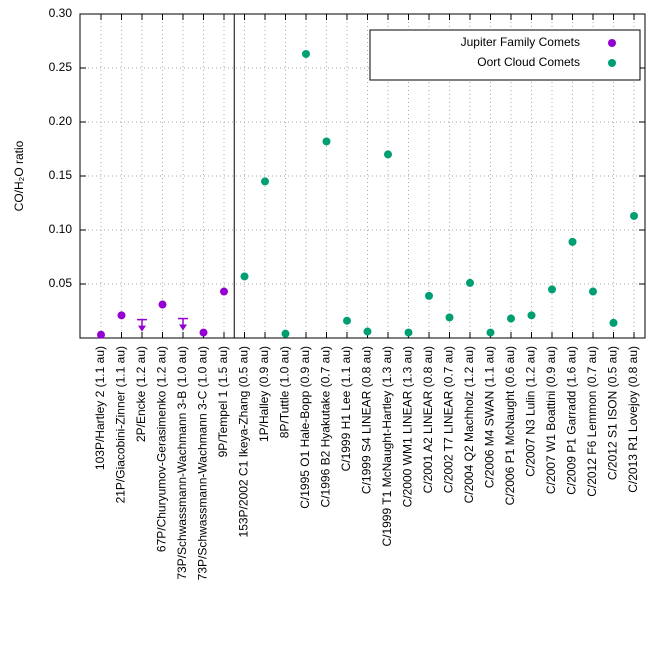 Image resolution: width=653 pixels, height=671 pixels. Describe the element at coordinates (61, 283) in the screenshot. I see `y-tick-label: 0.05` at that location.